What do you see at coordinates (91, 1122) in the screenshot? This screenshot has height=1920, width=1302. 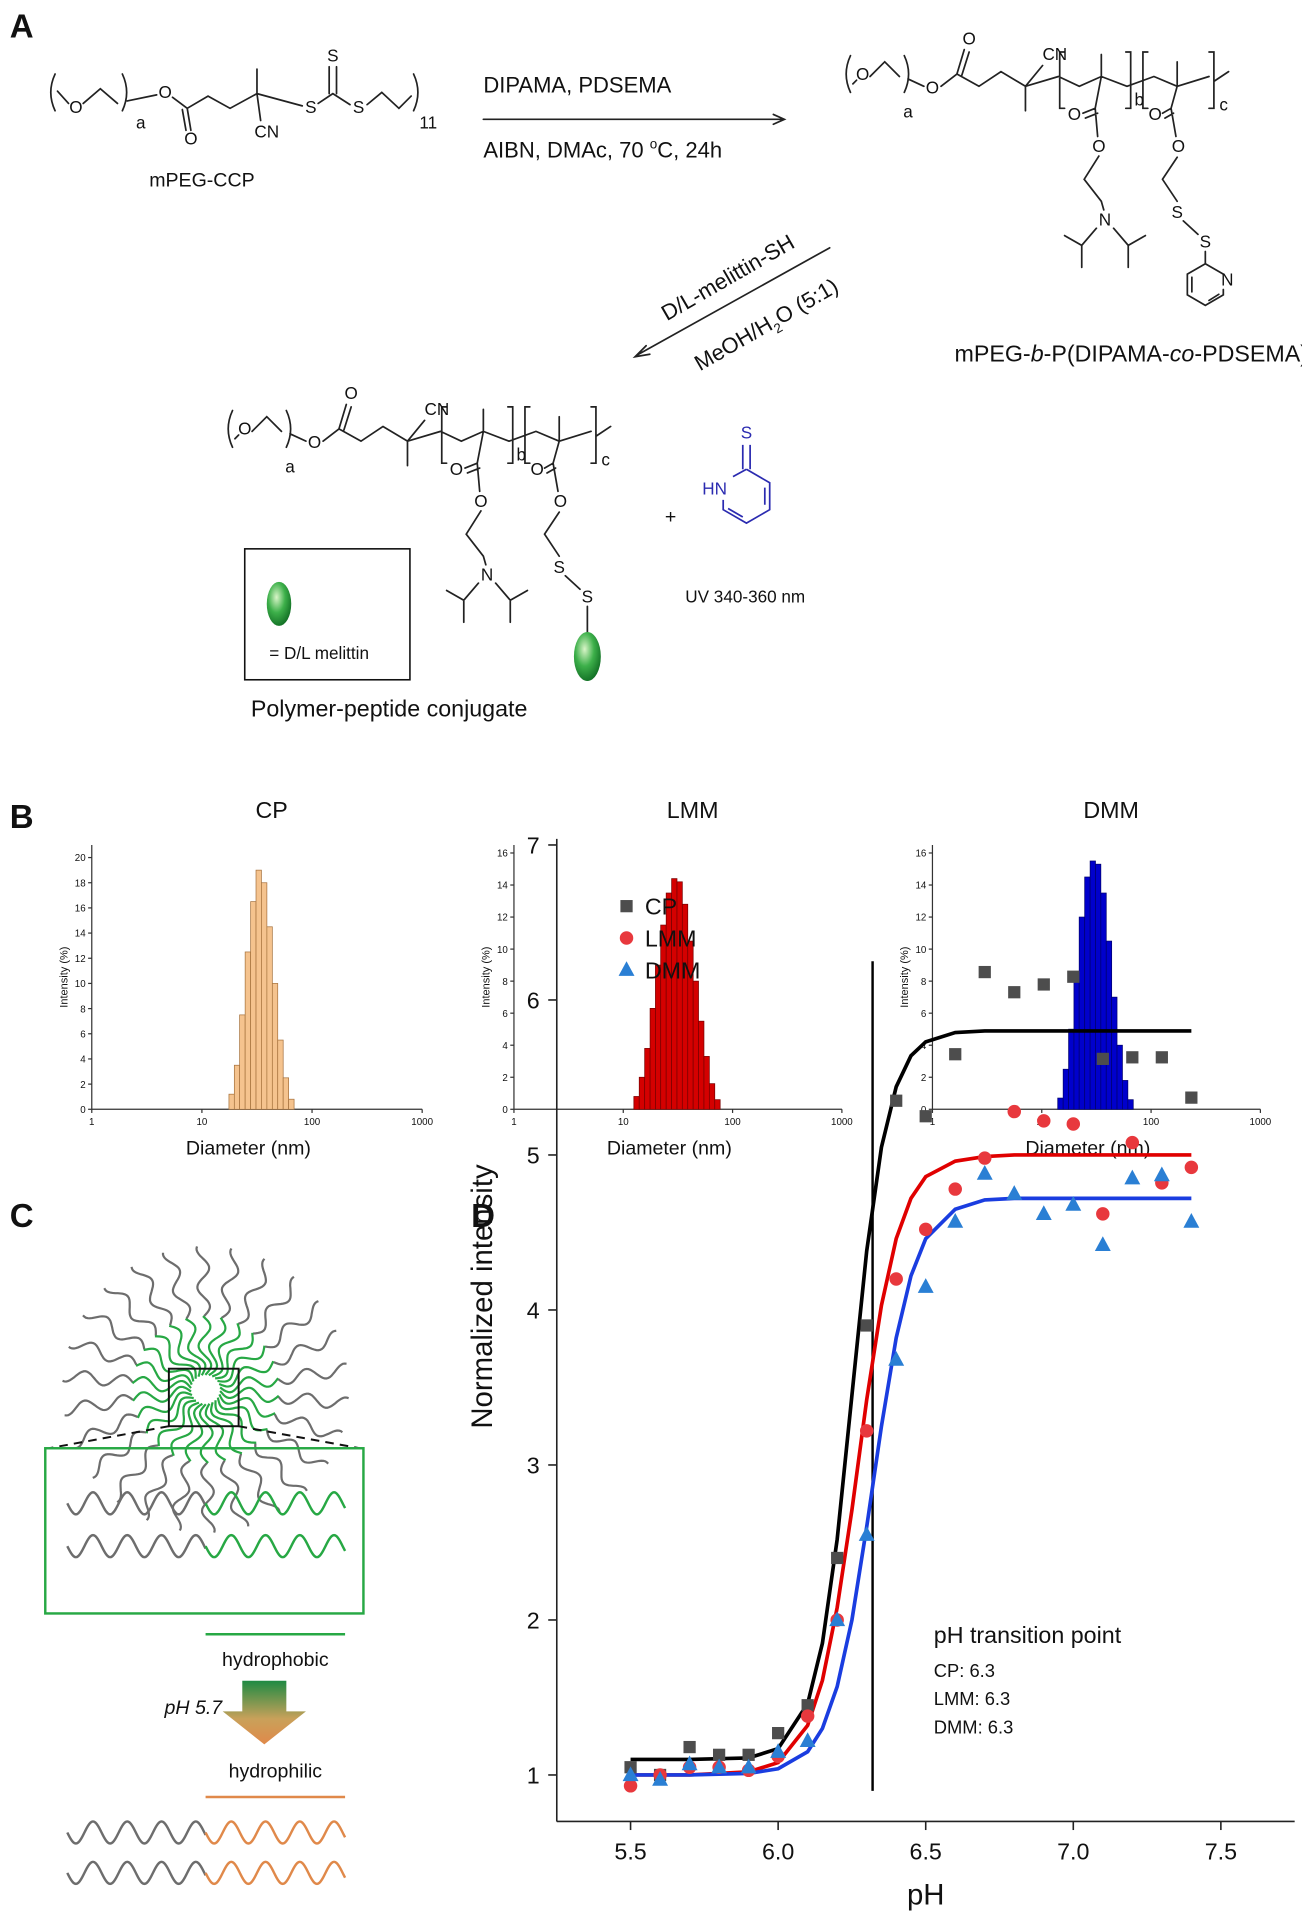 I see `x-tick-label: 1` at bounding box center [91, 1122].